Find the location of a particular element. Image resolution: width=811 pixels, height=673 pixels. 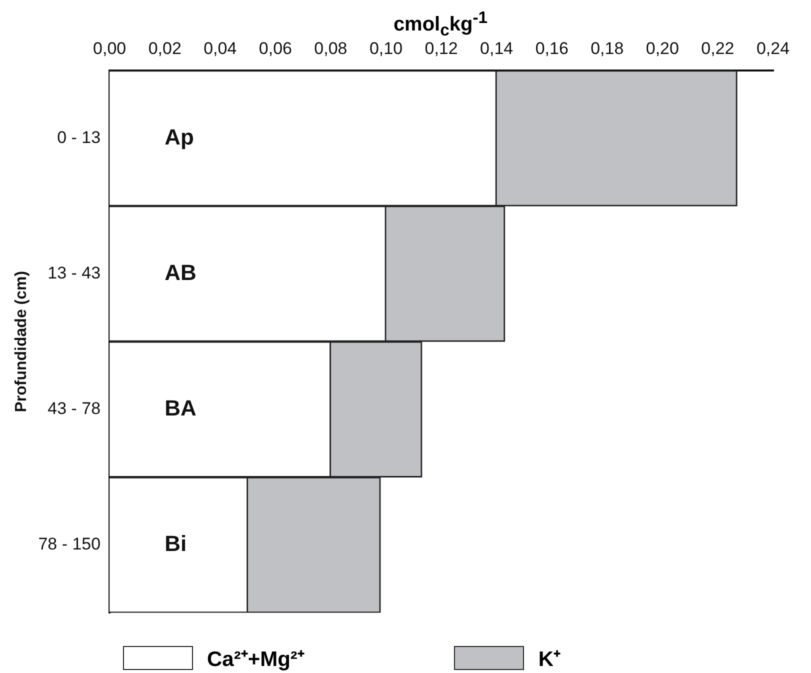

x-tick-label: 0,06 is located at coordinates (275, 48).